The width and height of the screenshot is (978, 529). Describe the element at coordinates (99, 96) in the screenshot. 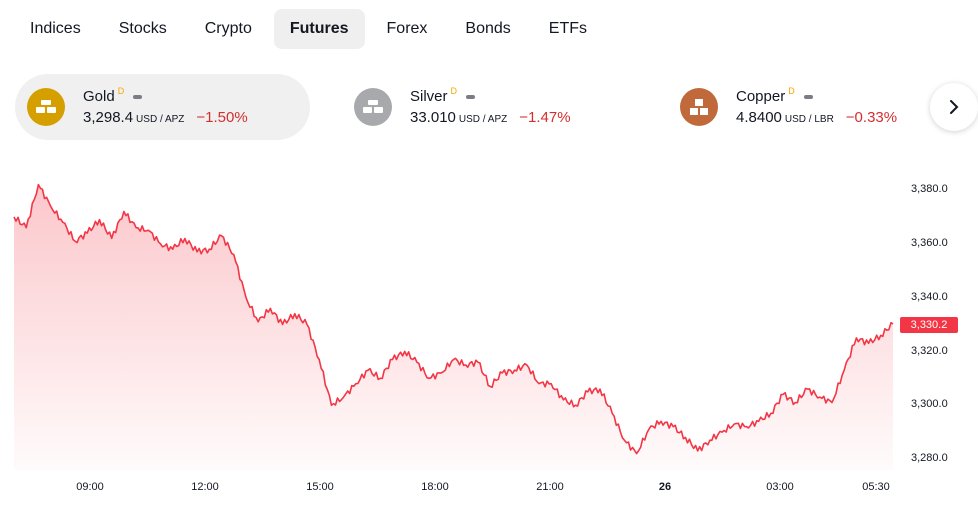

I see `card-name: Gold` at that location.